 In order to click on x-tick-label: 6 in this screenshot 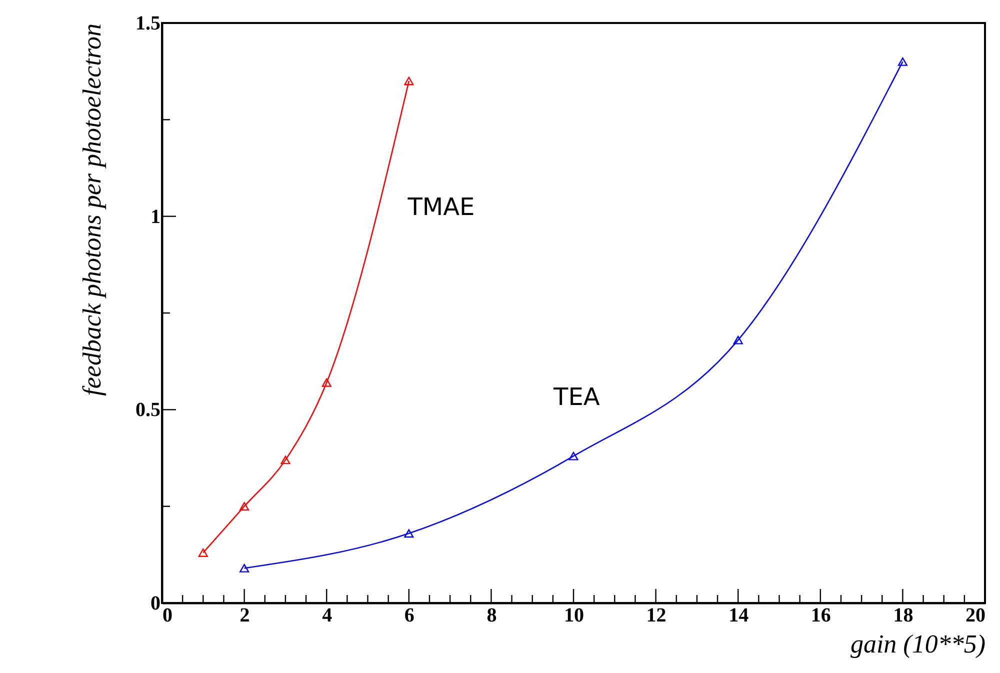, I will do `click(409, 615)`.